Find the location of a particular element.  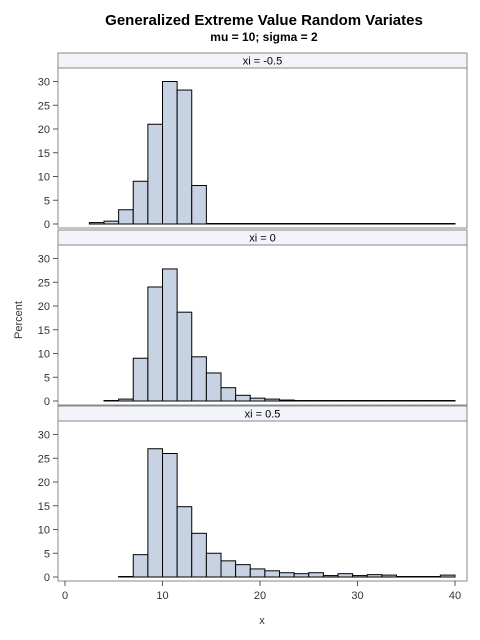

chart-subtitle: mu = 10; sigma = 2 is located at coordinates (264, 37).